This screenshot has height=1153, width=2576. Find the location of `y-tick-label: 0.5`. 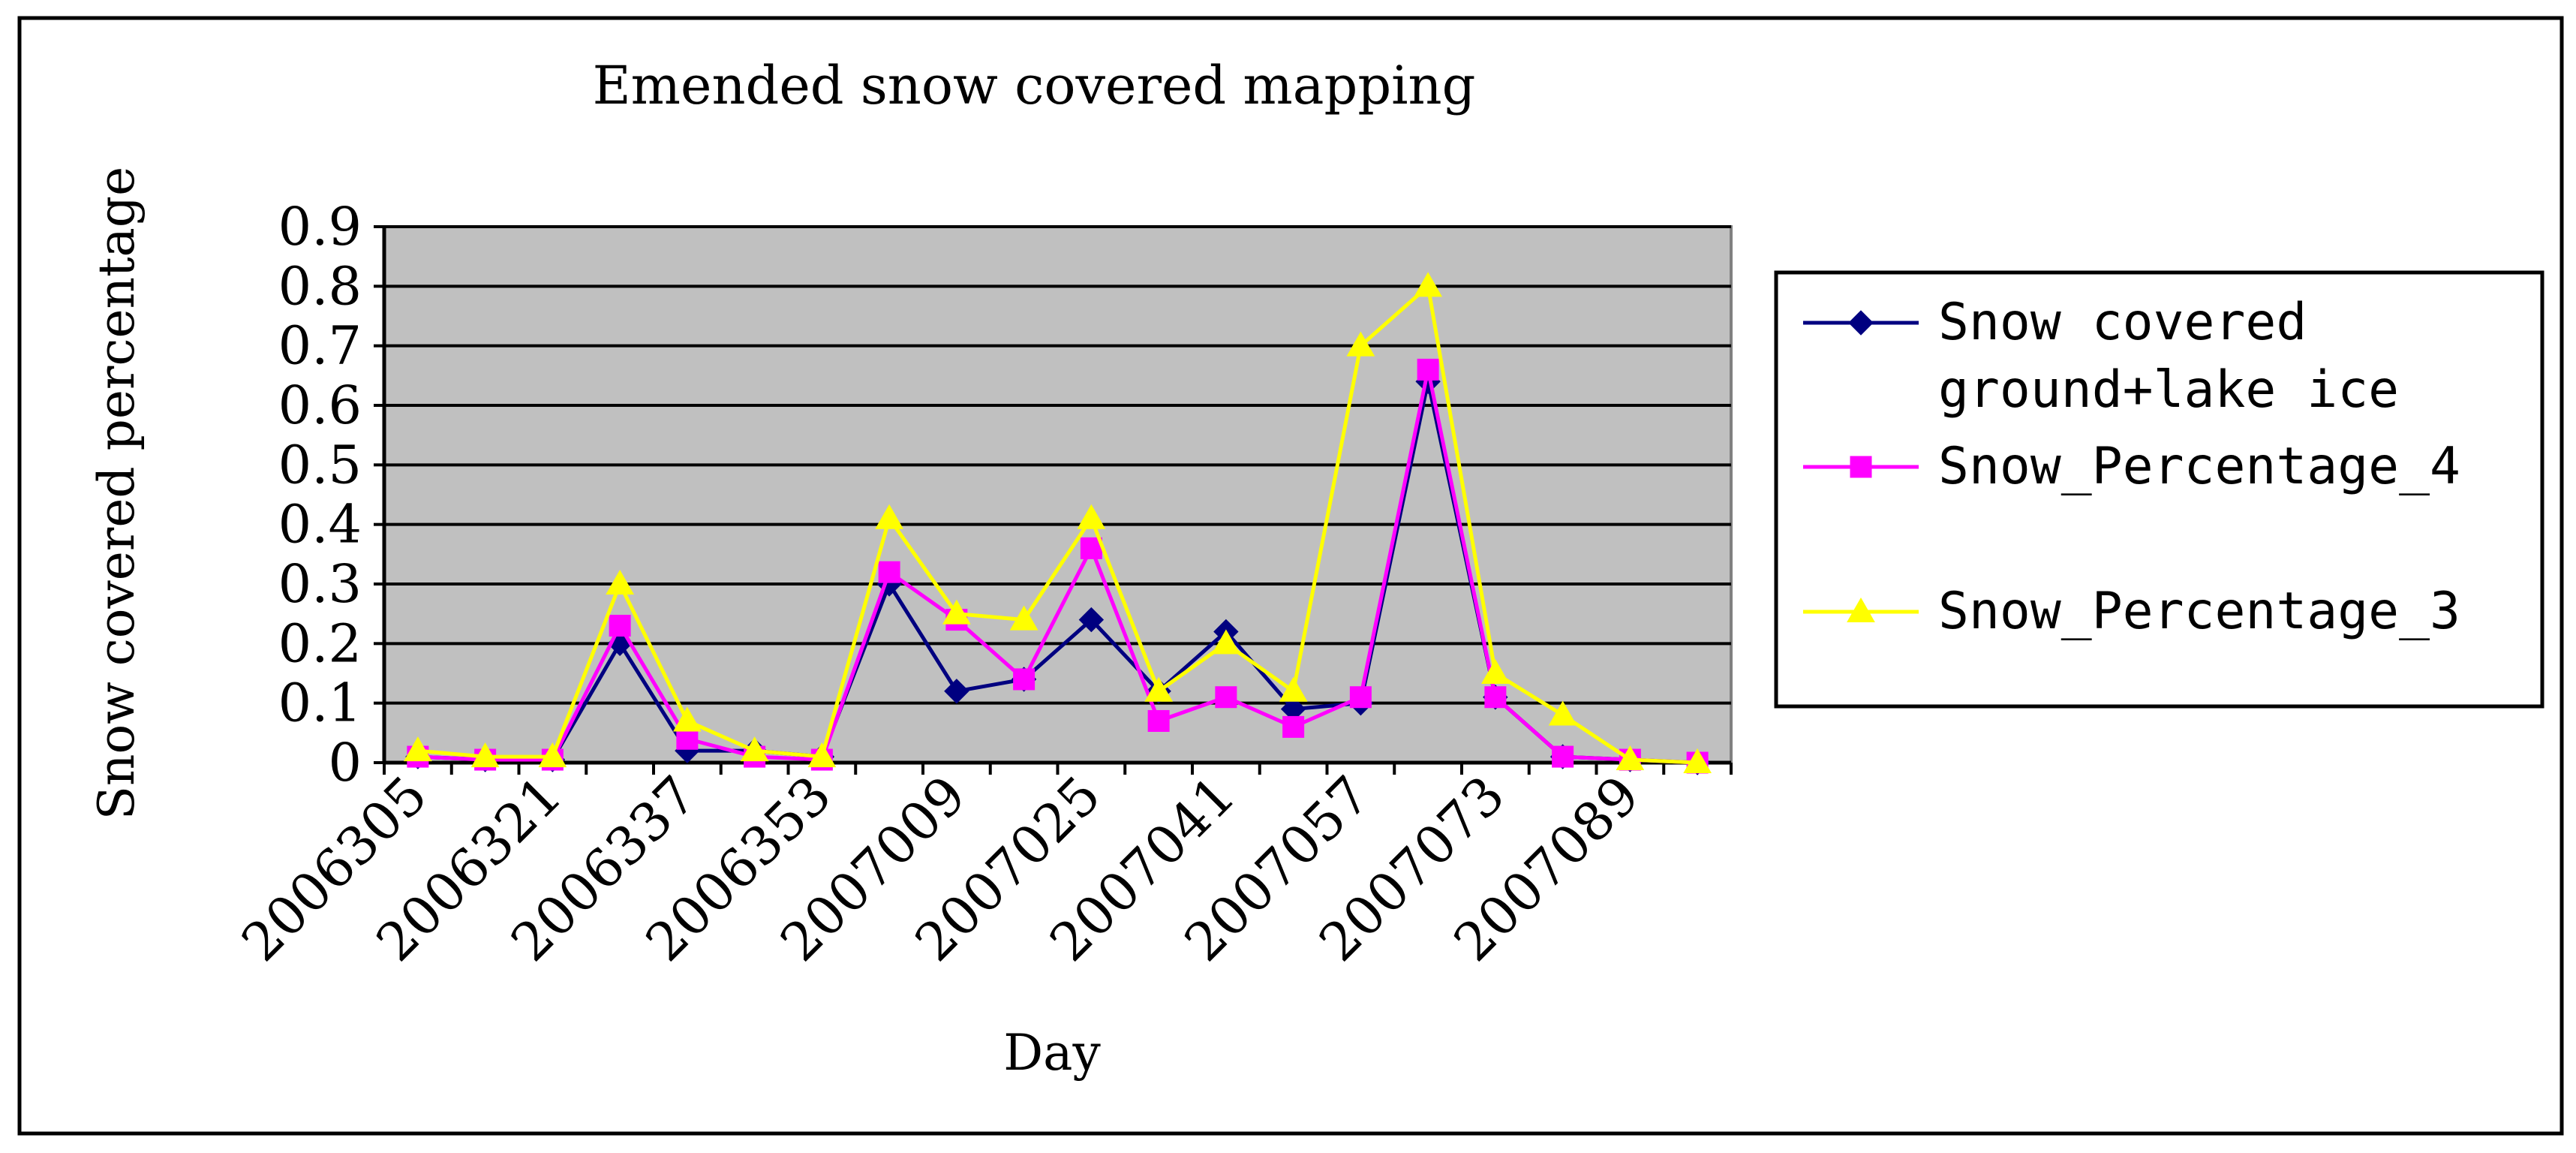

y-tick-label: 0.5 is located at coordinates (320, 464).